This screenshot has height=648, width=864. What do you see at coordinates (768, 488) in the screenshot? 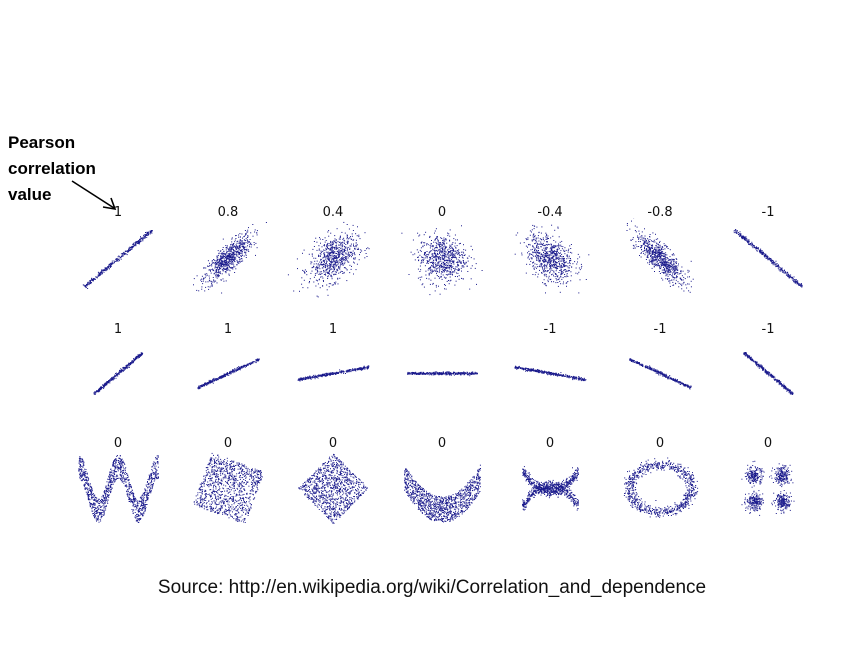
I see `scatter-plot-four-clusters` at bounding box center [768, 488].